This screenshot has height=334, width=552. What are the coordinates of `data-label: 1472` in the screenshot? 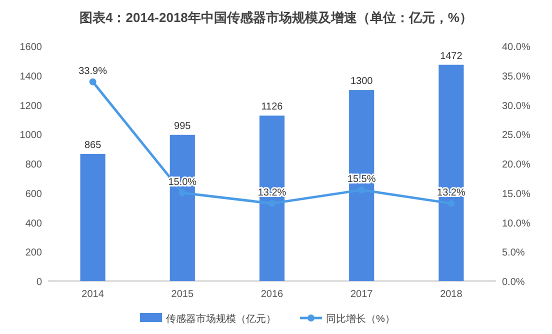 It's located at (451, 56).